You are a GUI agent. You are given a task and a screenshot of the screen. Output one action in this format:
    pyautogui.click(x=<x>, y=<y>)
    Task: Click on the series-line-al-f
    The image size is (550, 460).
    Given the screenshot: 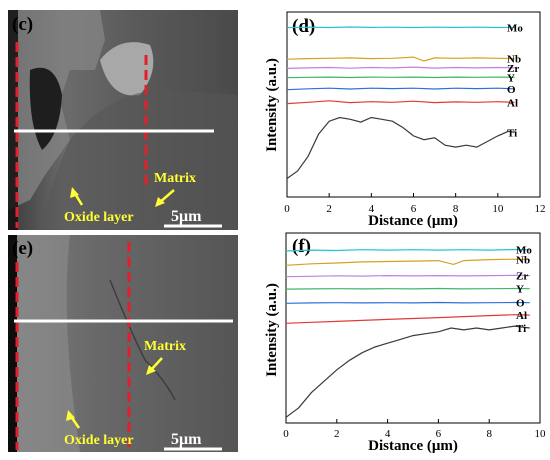 What is the action you would take?
    pyautogui.click(x=407, y=319)
    